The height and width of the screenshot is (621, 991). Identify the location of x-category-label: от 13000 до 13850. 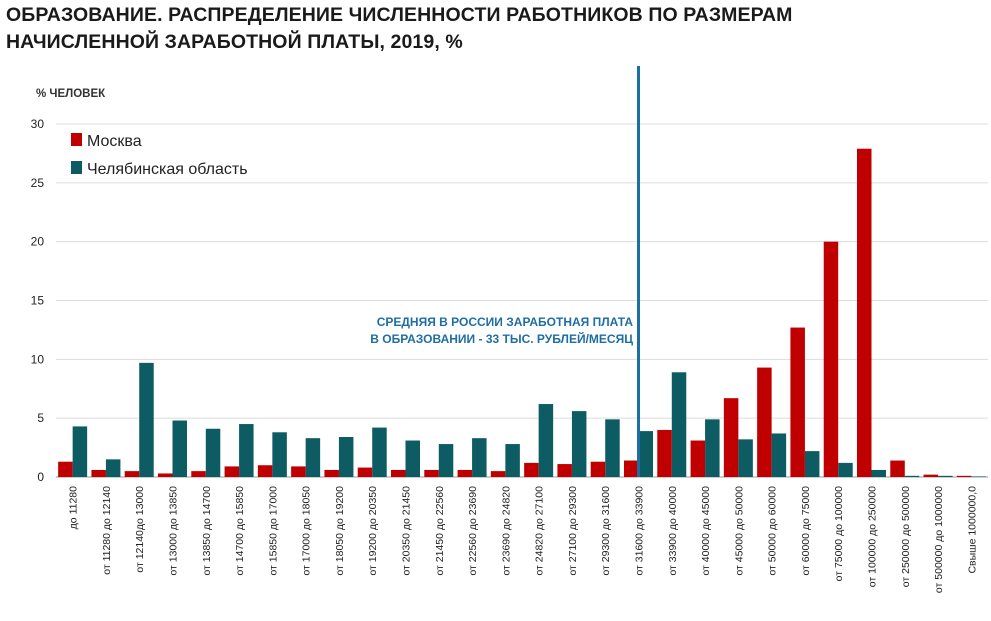
(174, 531).